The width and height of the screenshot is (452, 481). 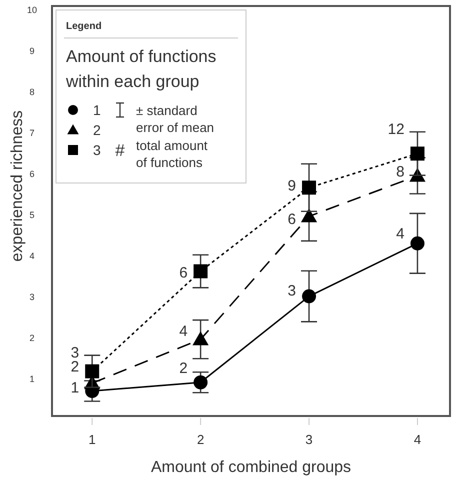 I want to click on x-axis-title: Amount of combined groups, so click(x=251, y=467).